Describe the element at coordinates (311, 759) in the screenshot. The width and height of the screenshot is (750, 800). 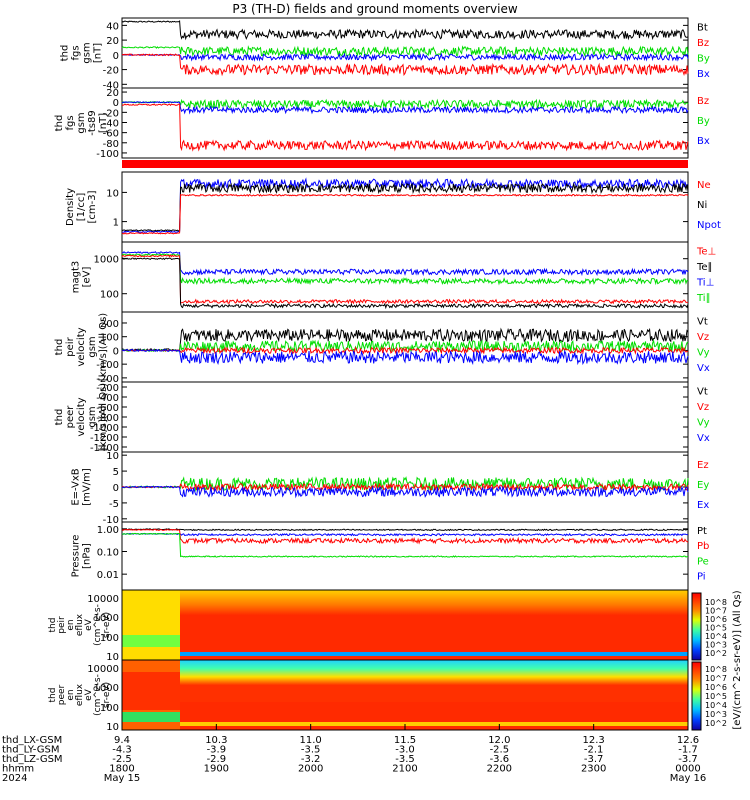
I see `x-tick-label: -3.2` at that location.